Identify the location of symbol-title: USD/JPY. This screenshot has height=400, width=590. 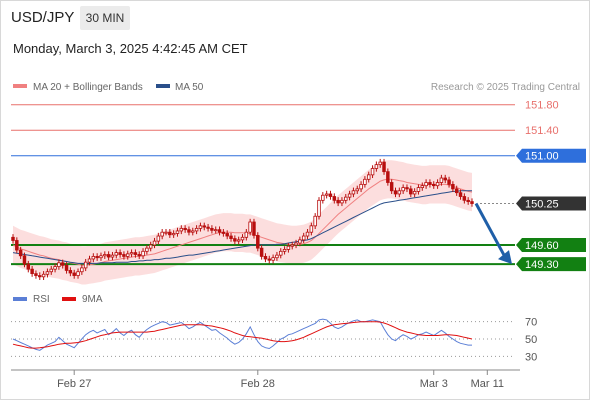
(43, 17).